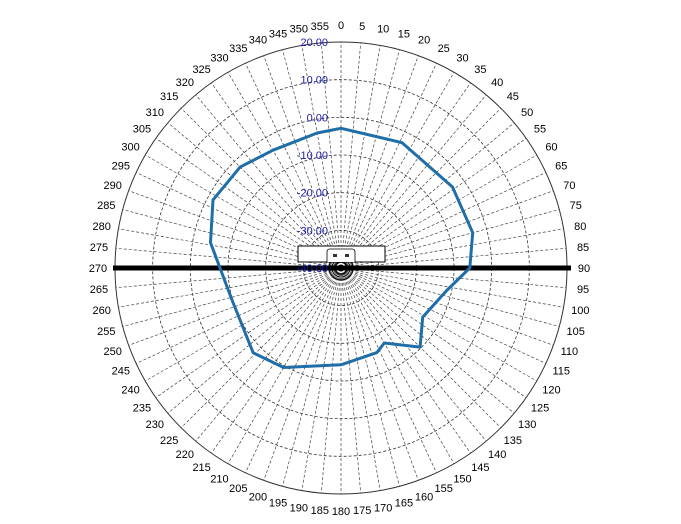 Image resolution: width=681 pixels, height=524 pixels. What do you see at coordinates (444, 49) in the screenshot?
I see `angle-tick-label: 25` at bounding box center [444, 49].